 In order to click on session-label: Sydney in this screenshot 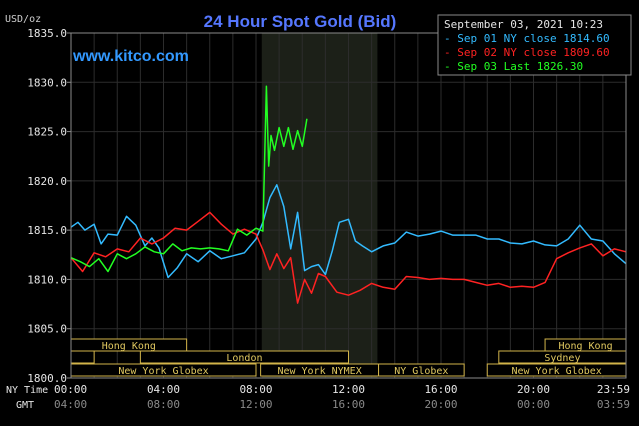, I will do `click(562, 358)`.